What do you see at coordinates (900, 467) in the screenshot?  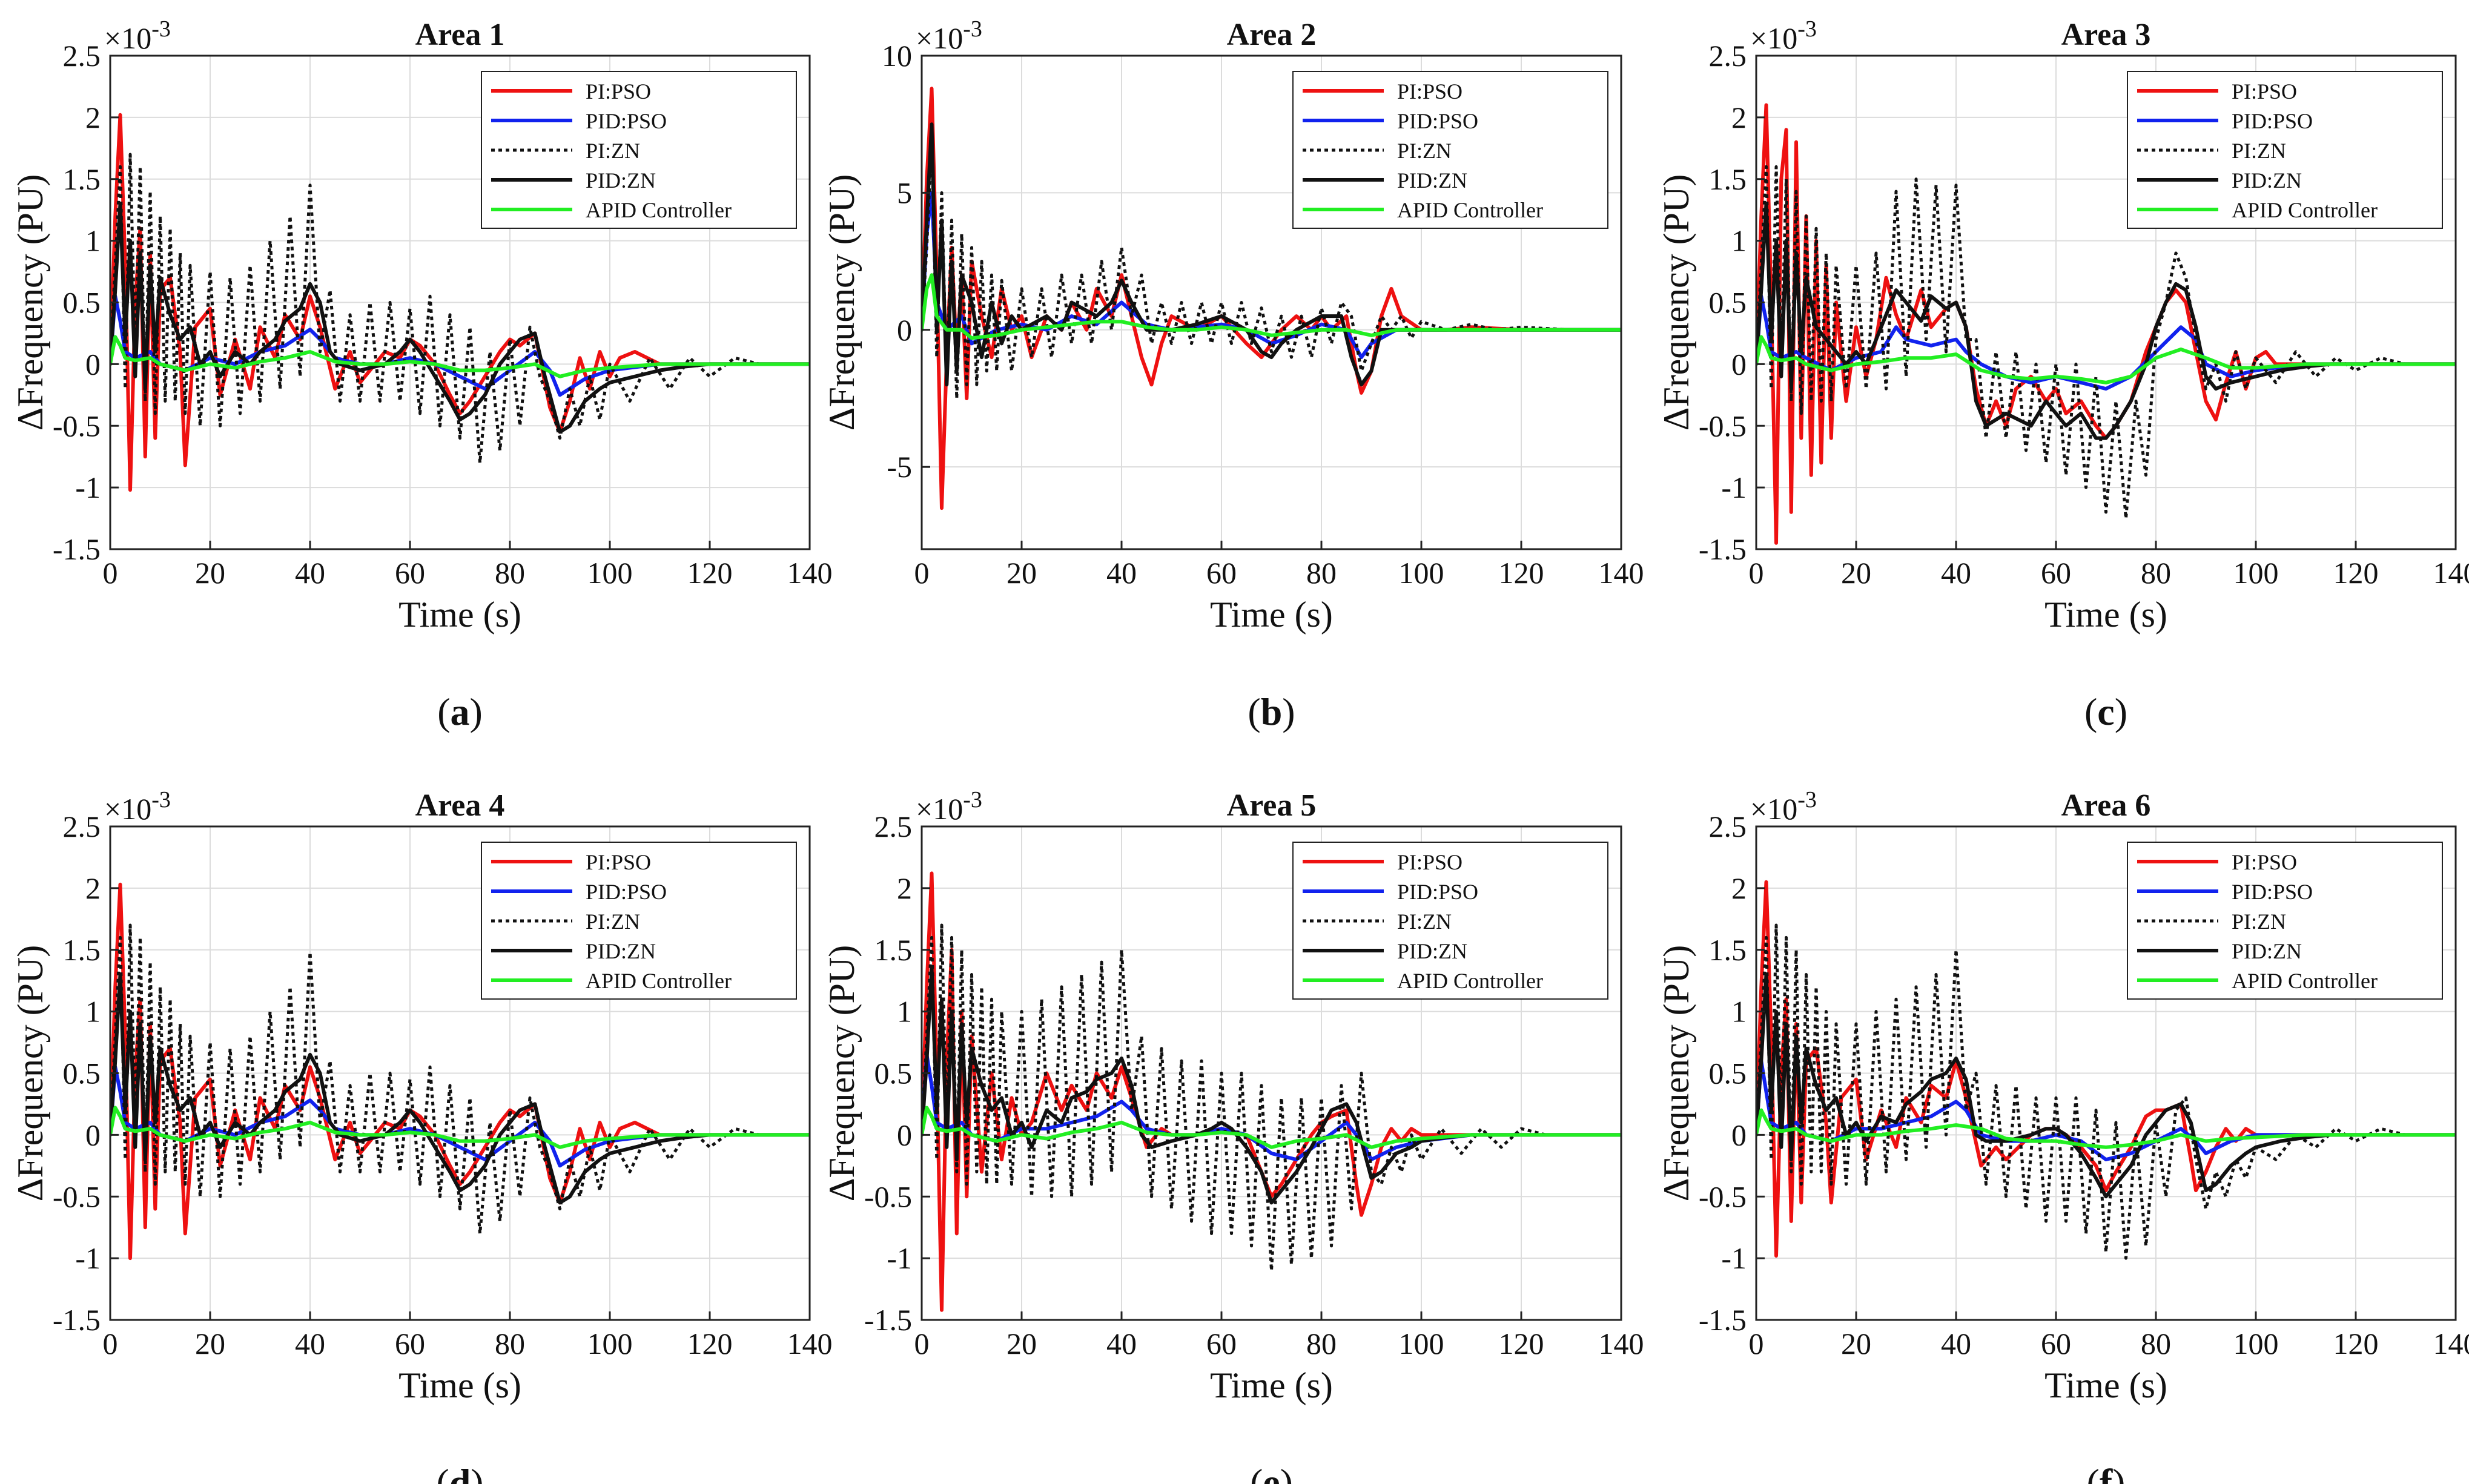 I see `y-tick-label: -5` at bounding box center [900, 467].